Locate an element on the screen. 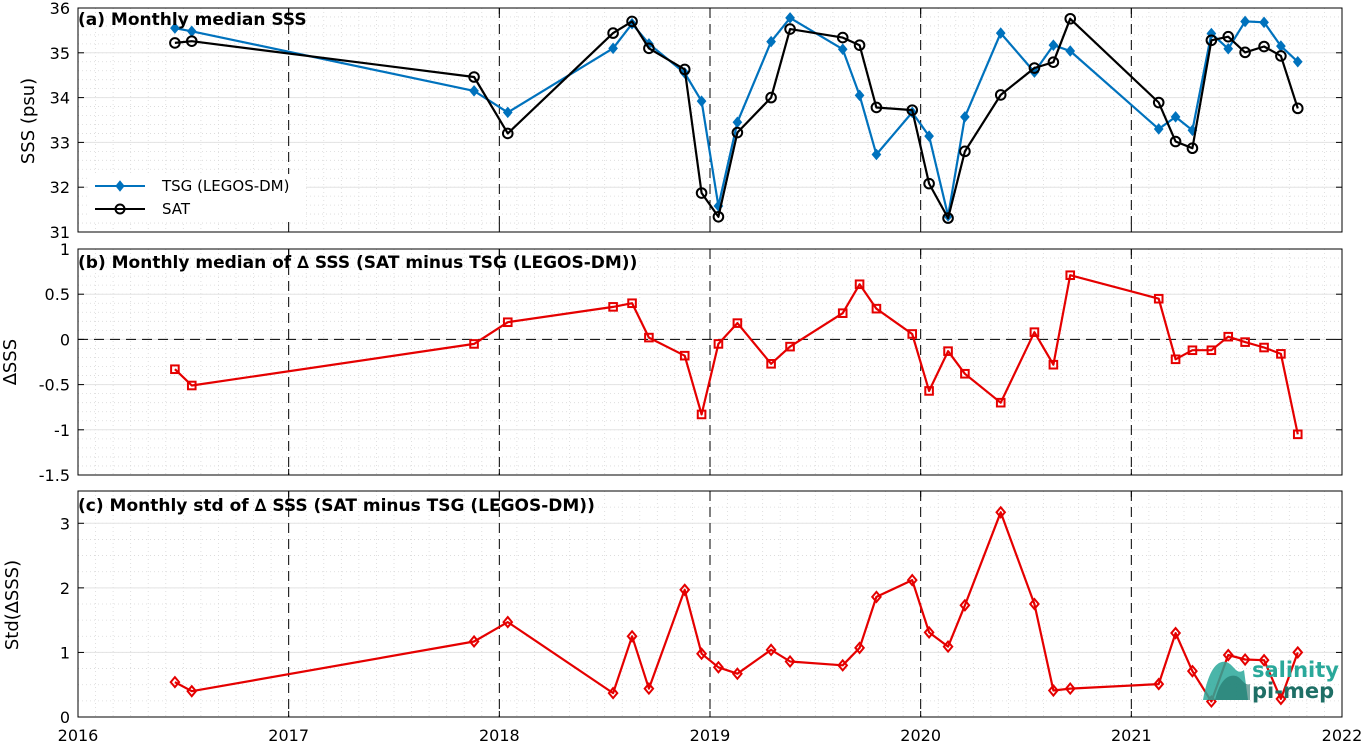  panel-b-ylabel: ∆SSS is located at coordinates (10, 362).